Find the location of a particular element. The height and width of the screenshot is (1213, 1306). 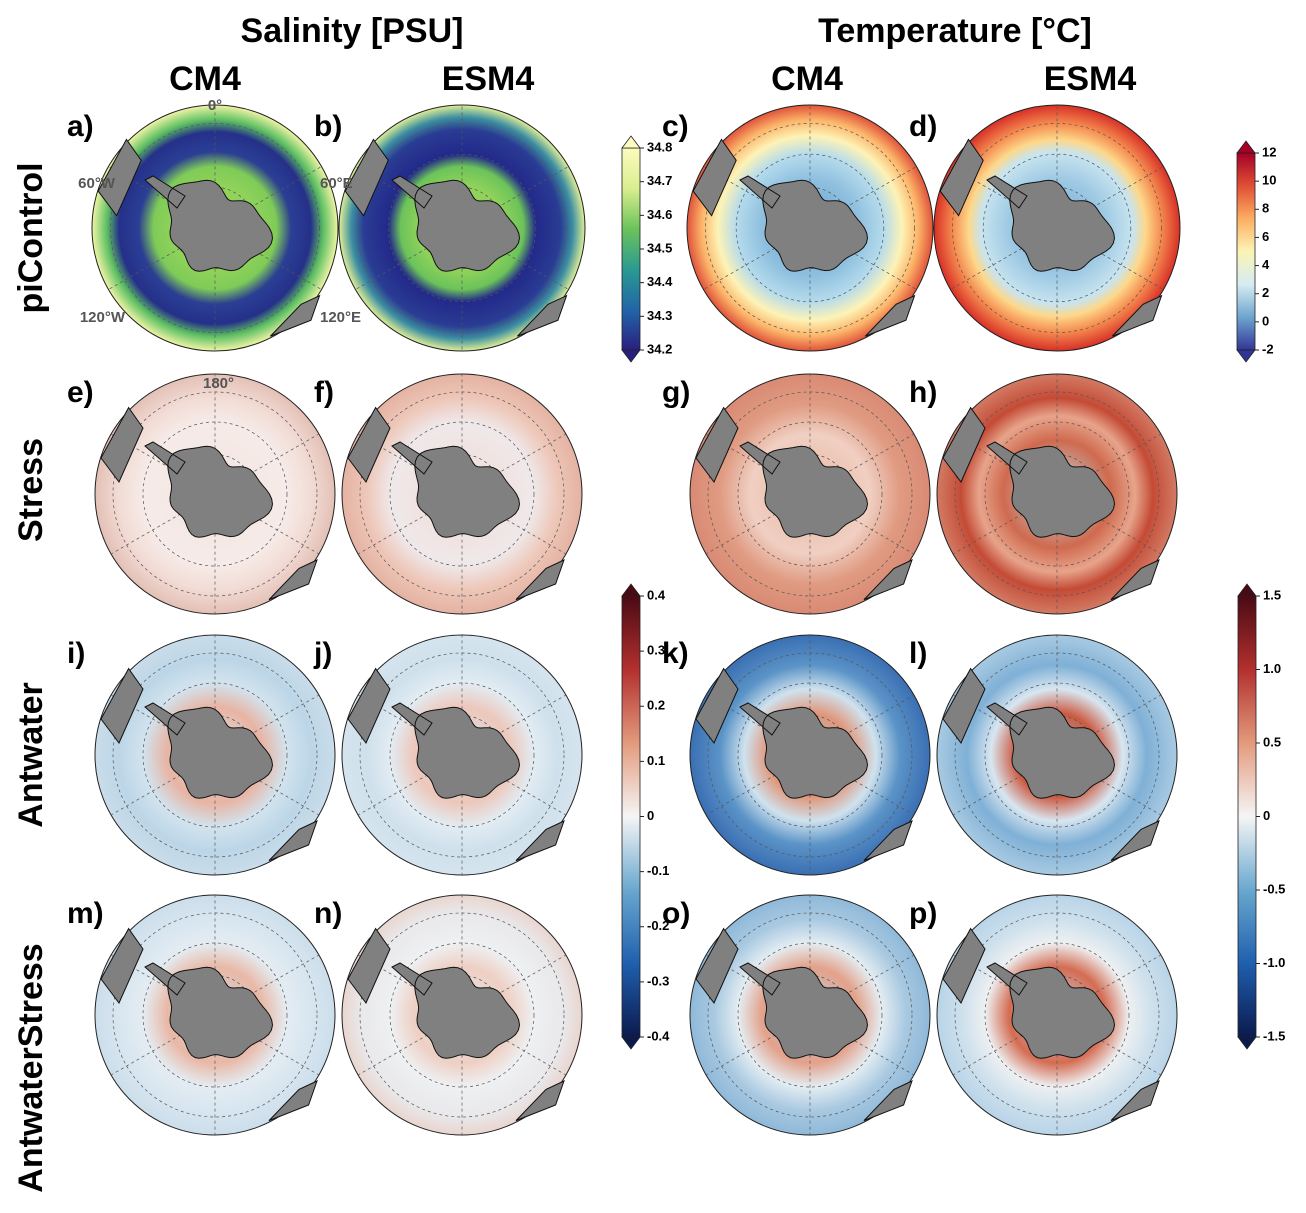

longitude-label: 180° is located at coordinates (218, 383).